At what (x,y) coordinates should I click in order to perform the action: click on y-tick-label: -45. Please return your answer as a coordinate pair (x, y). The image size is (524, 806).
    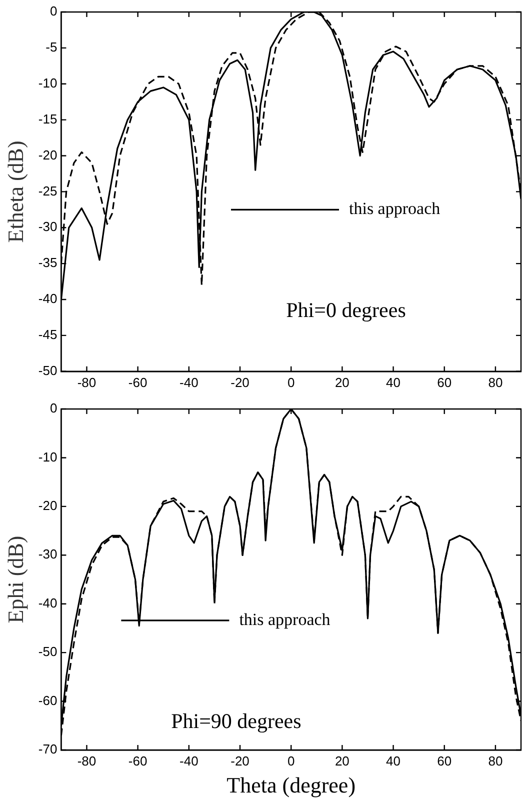
    Looking at the image, I should click on (48, 334).